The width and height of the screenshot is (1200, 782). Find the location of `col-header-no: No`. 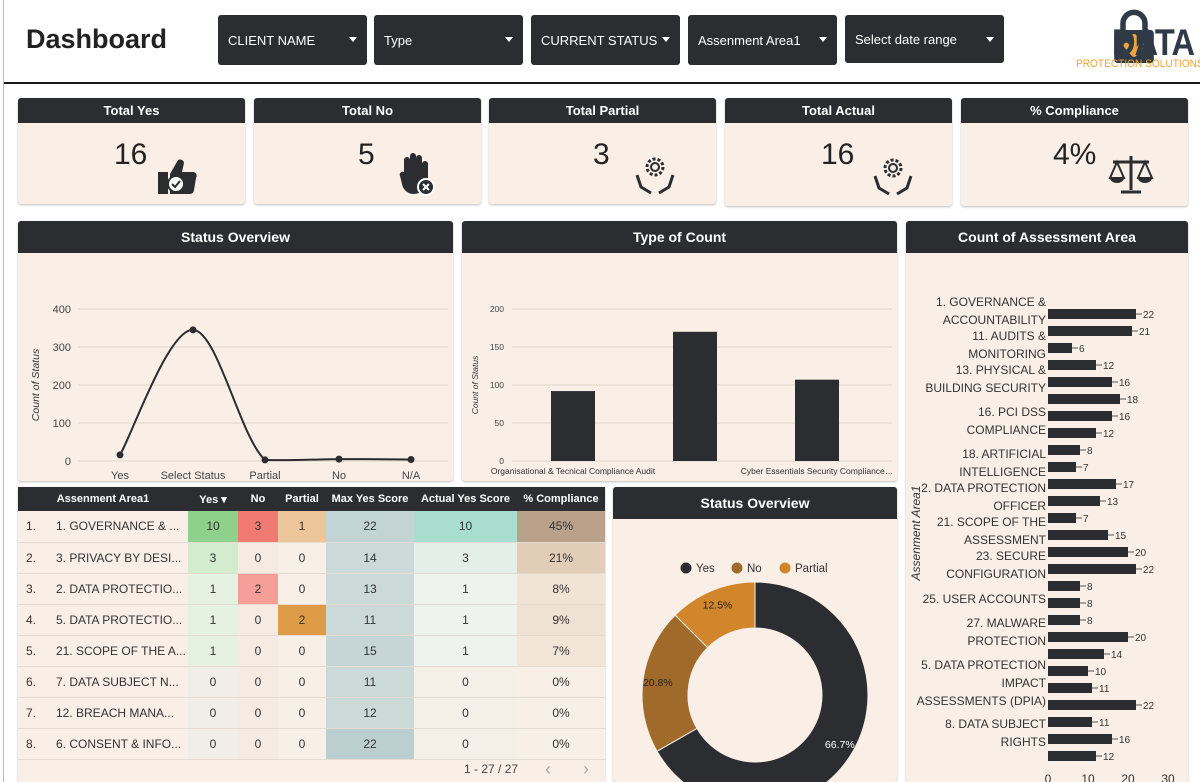

col-header-no: No is located at coordinates (258, 499).